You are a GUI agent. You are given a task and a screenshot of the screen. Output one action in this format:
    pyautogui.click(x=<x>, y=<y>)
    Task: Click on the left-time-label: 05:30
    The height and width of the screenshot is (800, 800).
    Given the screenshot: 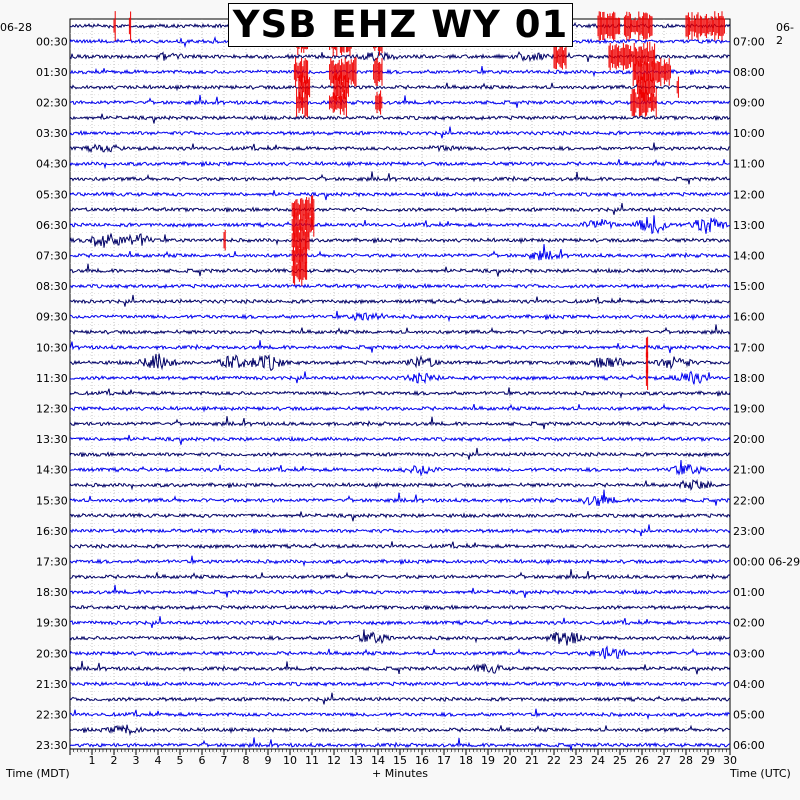 What is the action you would take?
    pyautogui.click(x=52, y=194)
    